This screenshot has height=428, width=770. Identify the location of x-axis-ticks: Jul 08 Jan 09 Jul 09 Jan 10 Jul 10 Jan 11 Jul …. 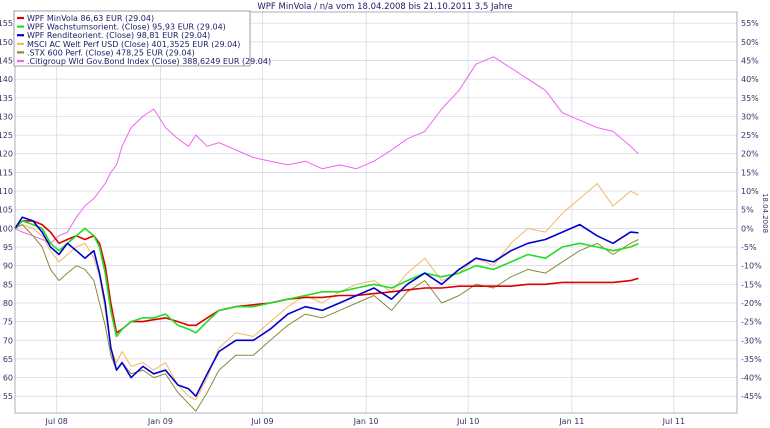
(365, 421).